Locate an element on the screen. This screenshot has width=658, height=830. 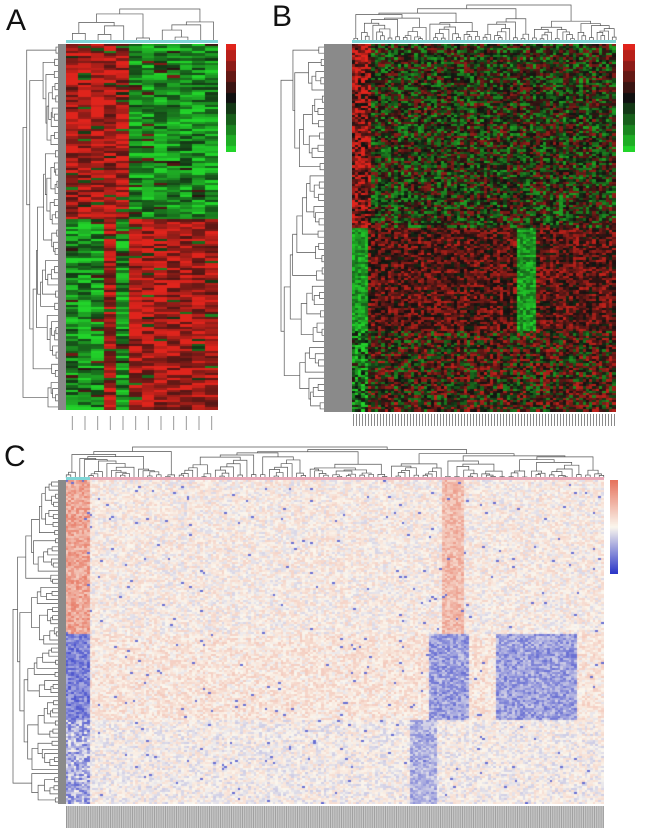
panel-a-color-legend is located at coordinates (231, 98).